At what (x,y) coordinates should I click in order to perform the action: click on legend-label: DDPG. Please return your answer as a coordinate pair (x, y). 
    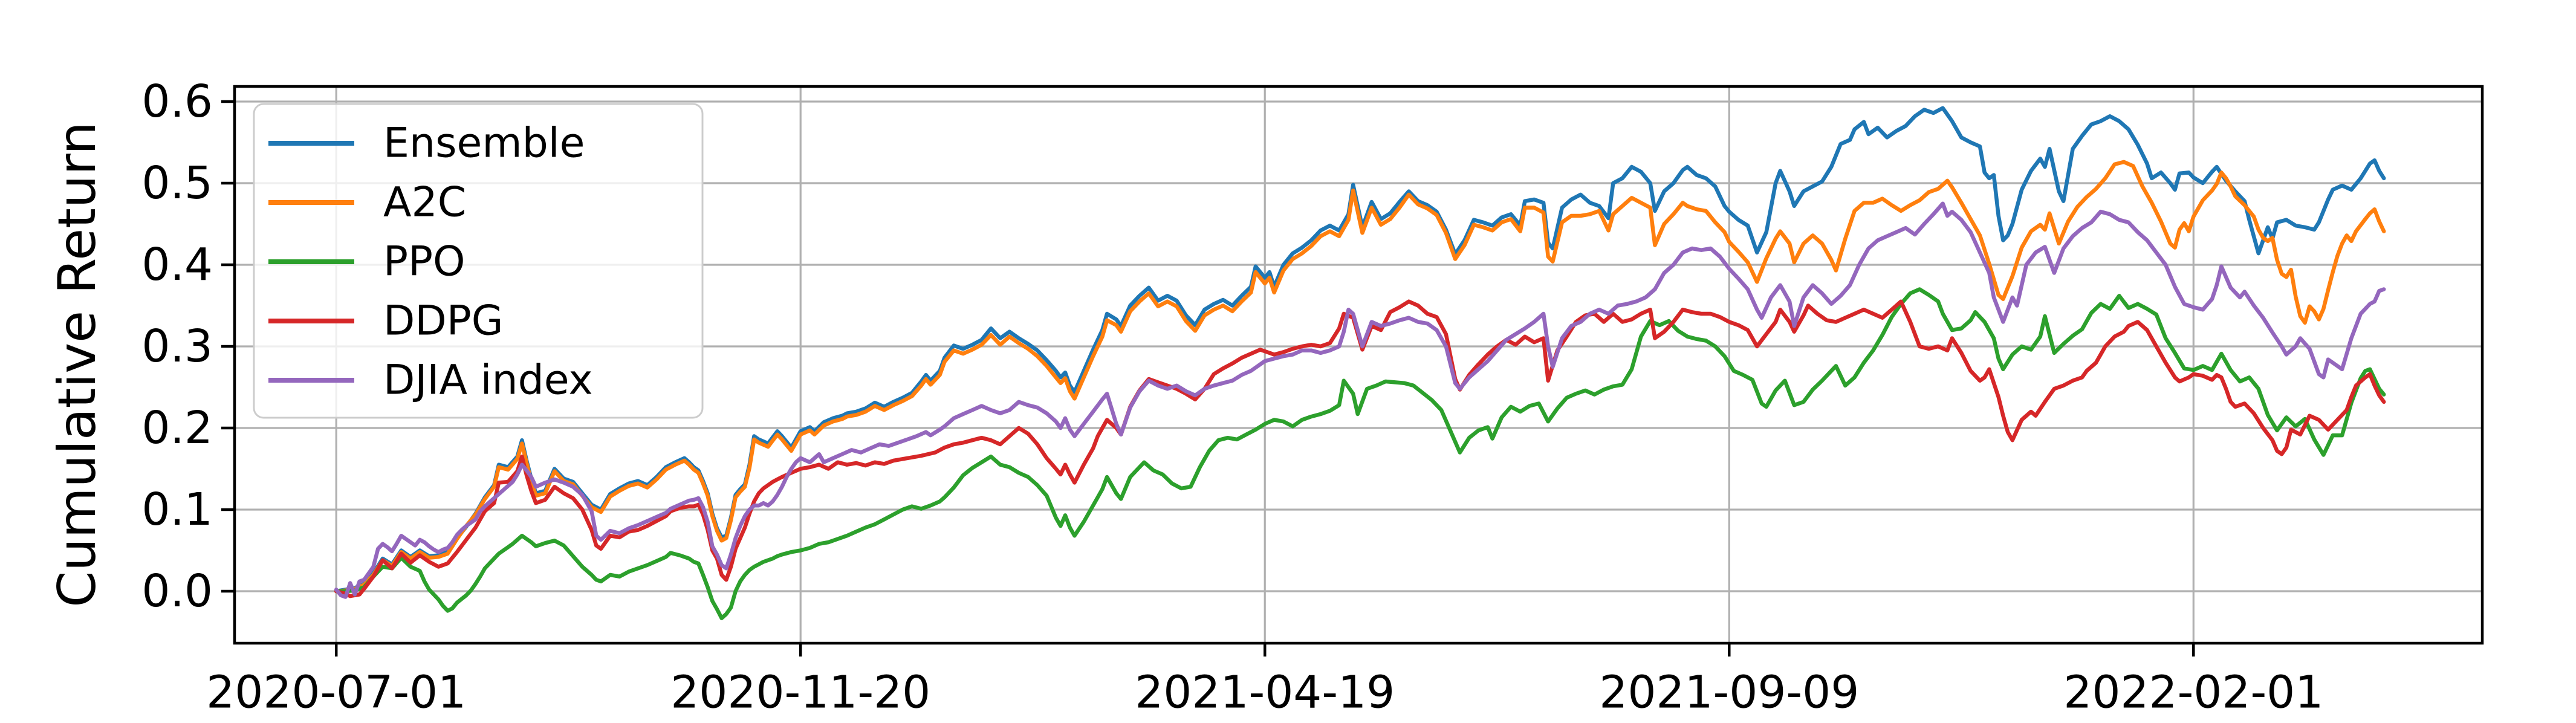
    Looking at the image, I should click on (443, 321).